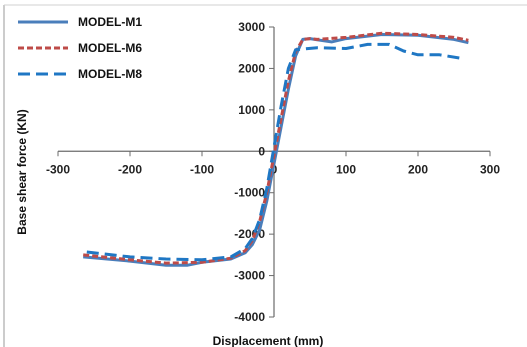 This screenshot has width=527, height=347. Describe the element at coordinates (418, 169) in the screenshot. I see `x-tick-label: 200` at that location.